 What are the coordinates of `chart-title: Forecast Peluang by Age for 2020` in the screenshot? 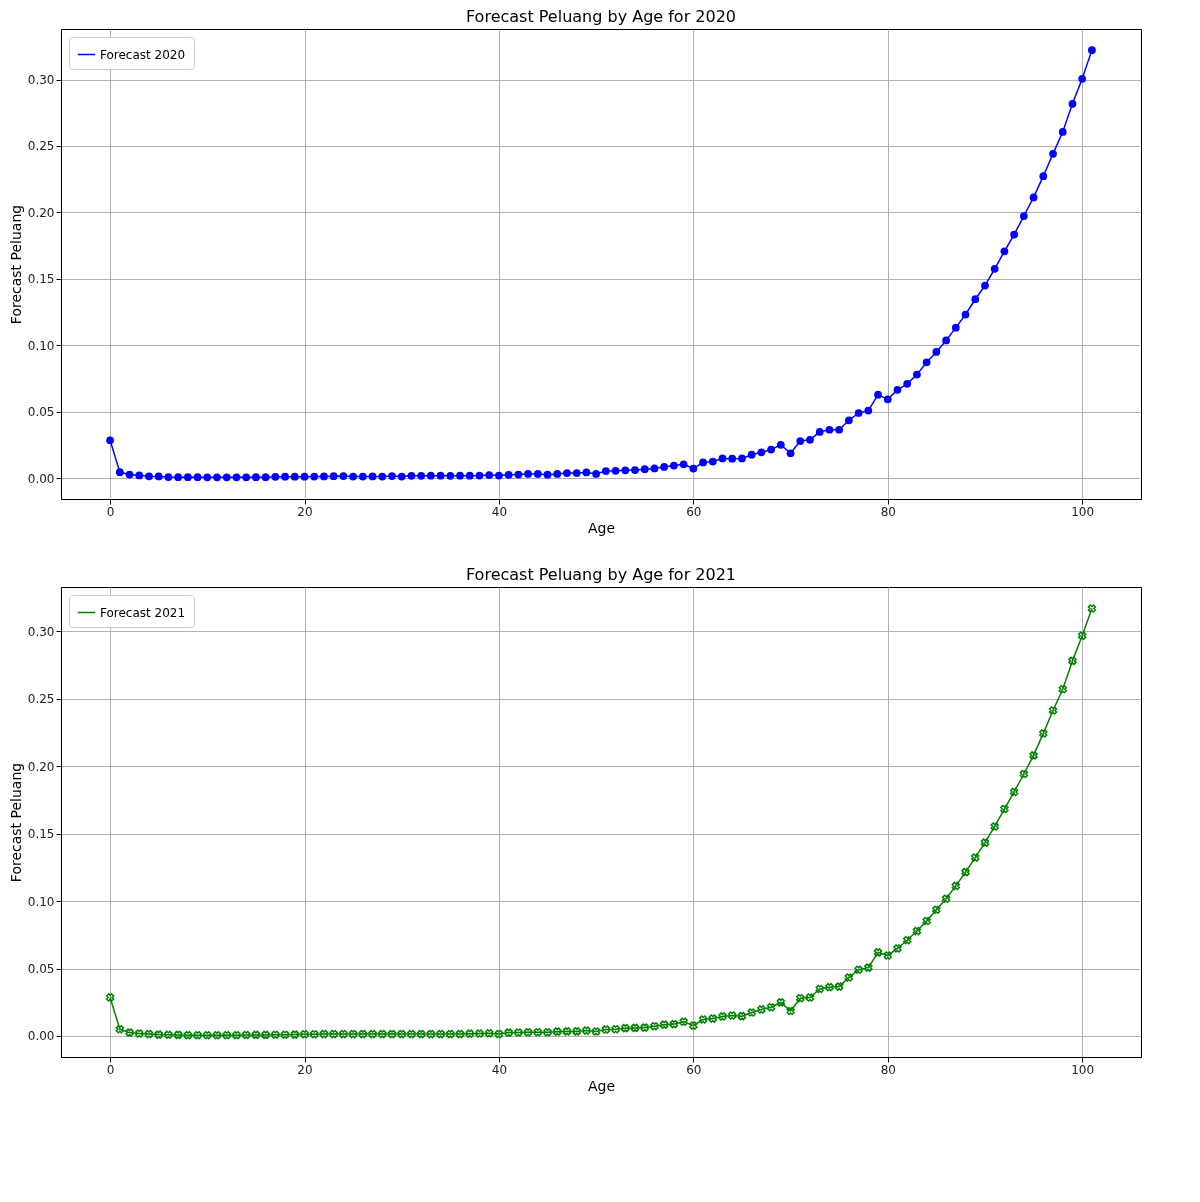 It's located at (601, 16).